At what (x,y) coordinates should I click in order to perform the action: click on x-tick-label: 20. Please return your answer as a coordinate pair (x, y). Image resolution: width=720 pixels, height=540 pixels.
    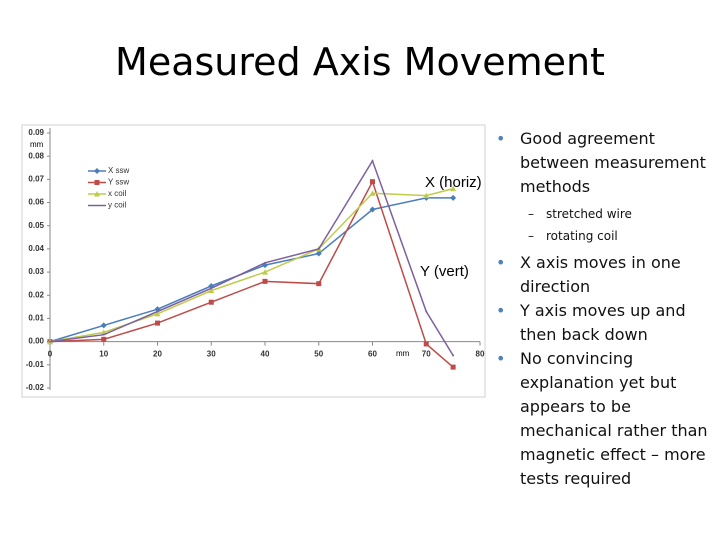
    Looking at the image, I should click on (157, 354).